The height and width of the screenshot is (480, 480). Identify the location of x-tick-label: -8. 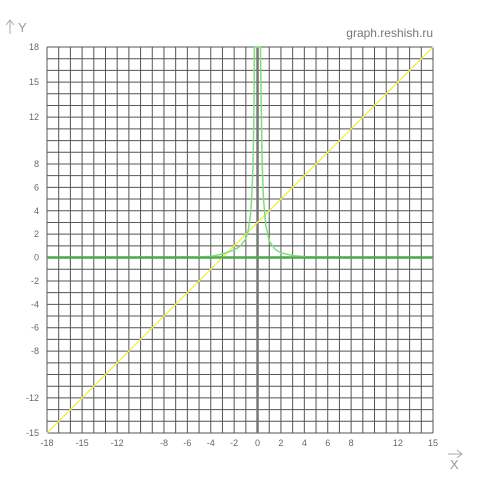
(164, 443).